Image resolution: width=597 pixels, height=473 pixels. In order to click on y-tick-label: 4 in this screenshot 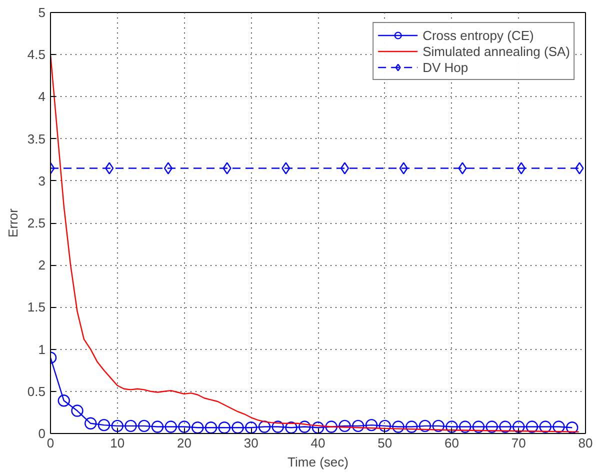, I will do `click(42, 96)`.